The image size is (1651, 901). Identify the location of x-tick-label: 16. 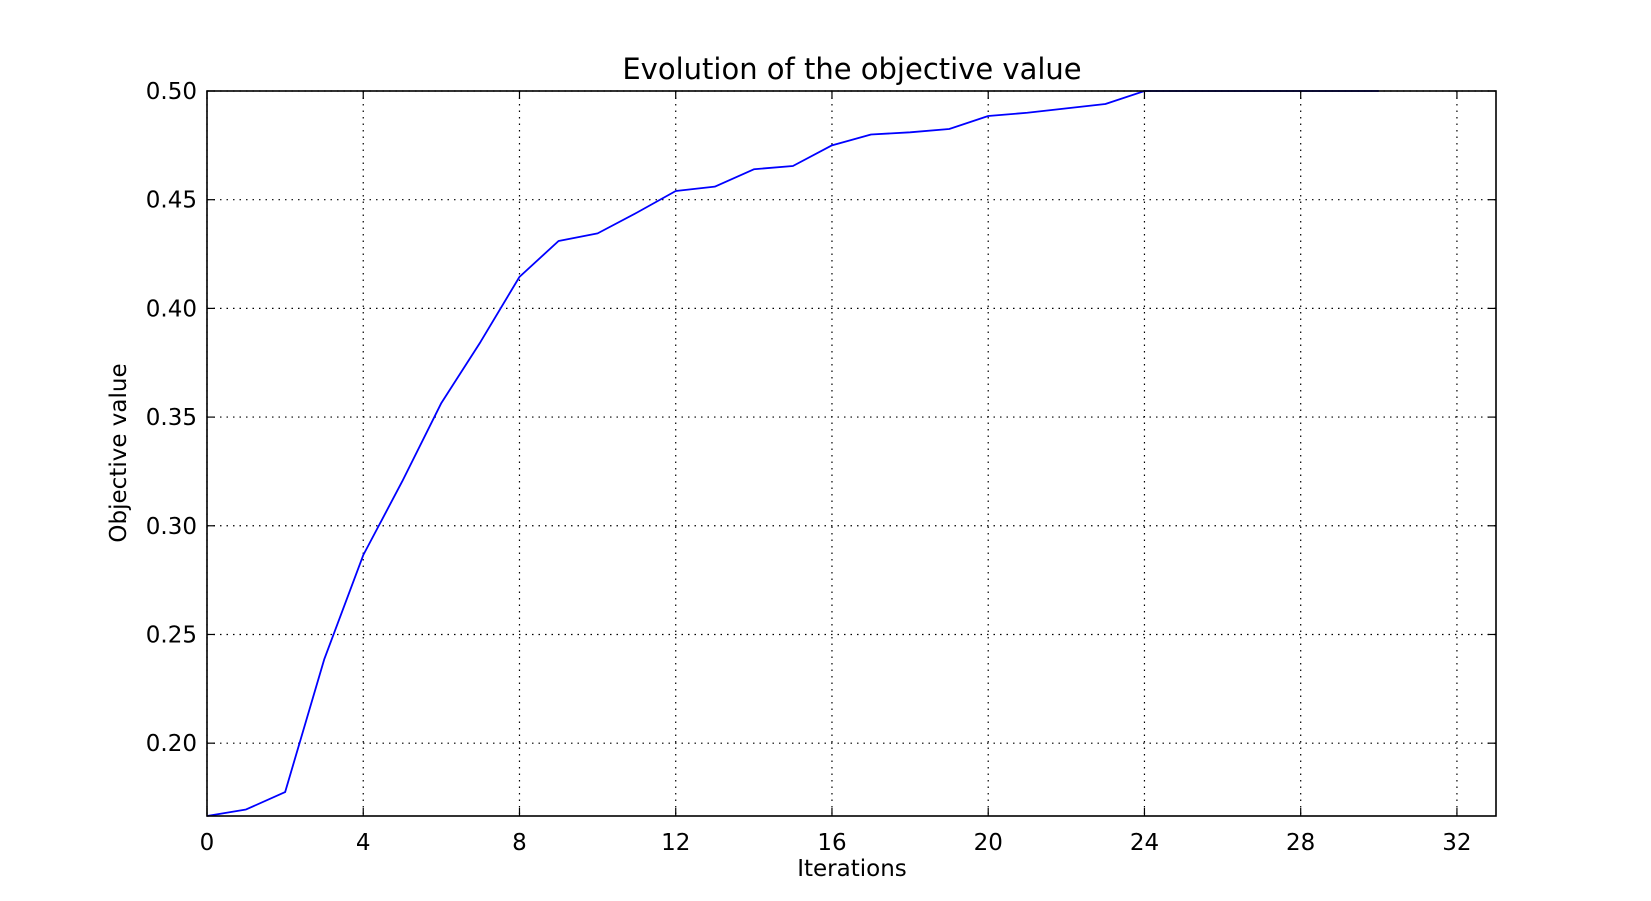
(831, 843).